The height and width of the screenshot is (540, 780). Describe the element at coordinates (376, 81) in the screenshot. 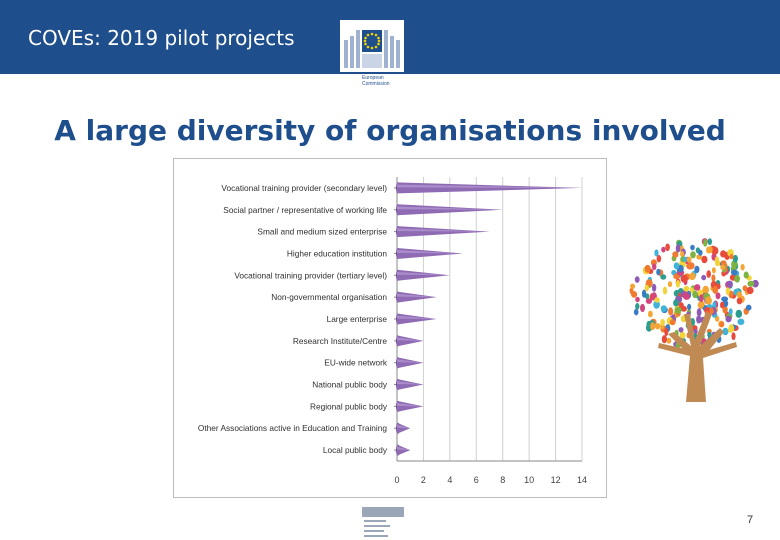

I see `ec-logo-text: European Commission` at that location.